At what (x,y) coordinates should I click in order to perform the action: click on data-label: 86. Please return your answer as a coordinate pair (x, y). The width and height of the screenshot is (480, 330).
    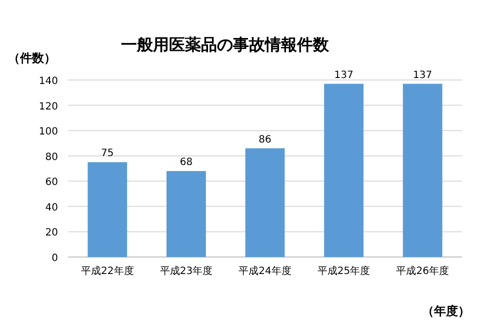
    Looking at the image, I should click on (265, 140).